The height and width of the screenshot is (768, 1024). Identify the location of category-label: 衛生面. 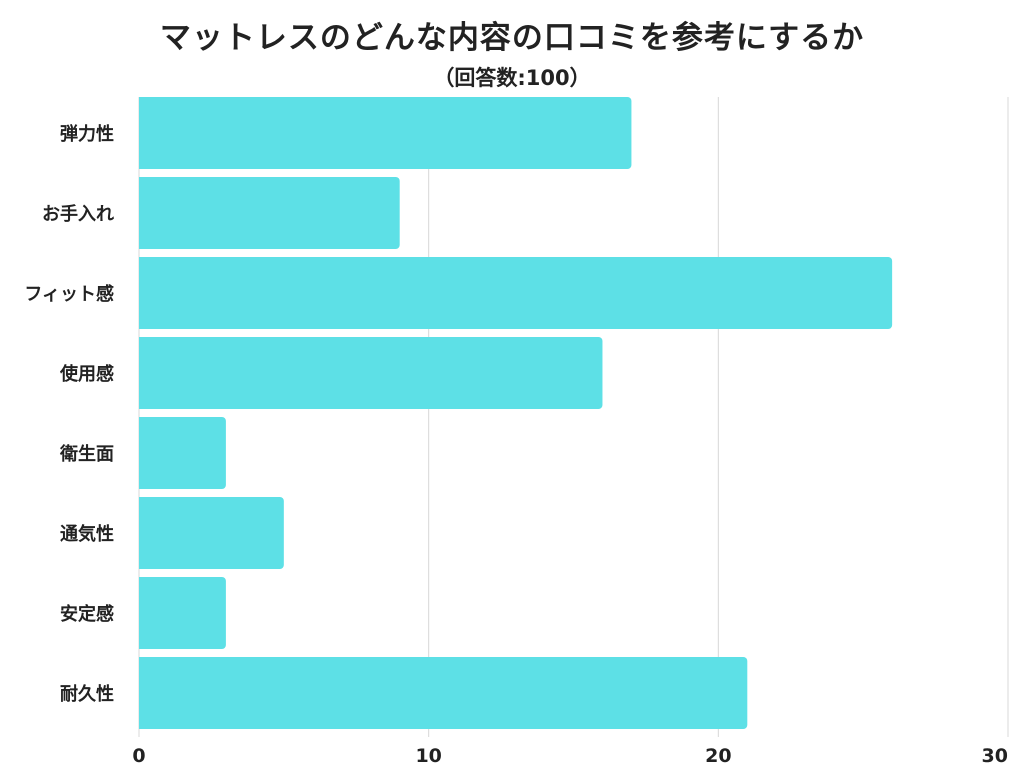
(86, 454).